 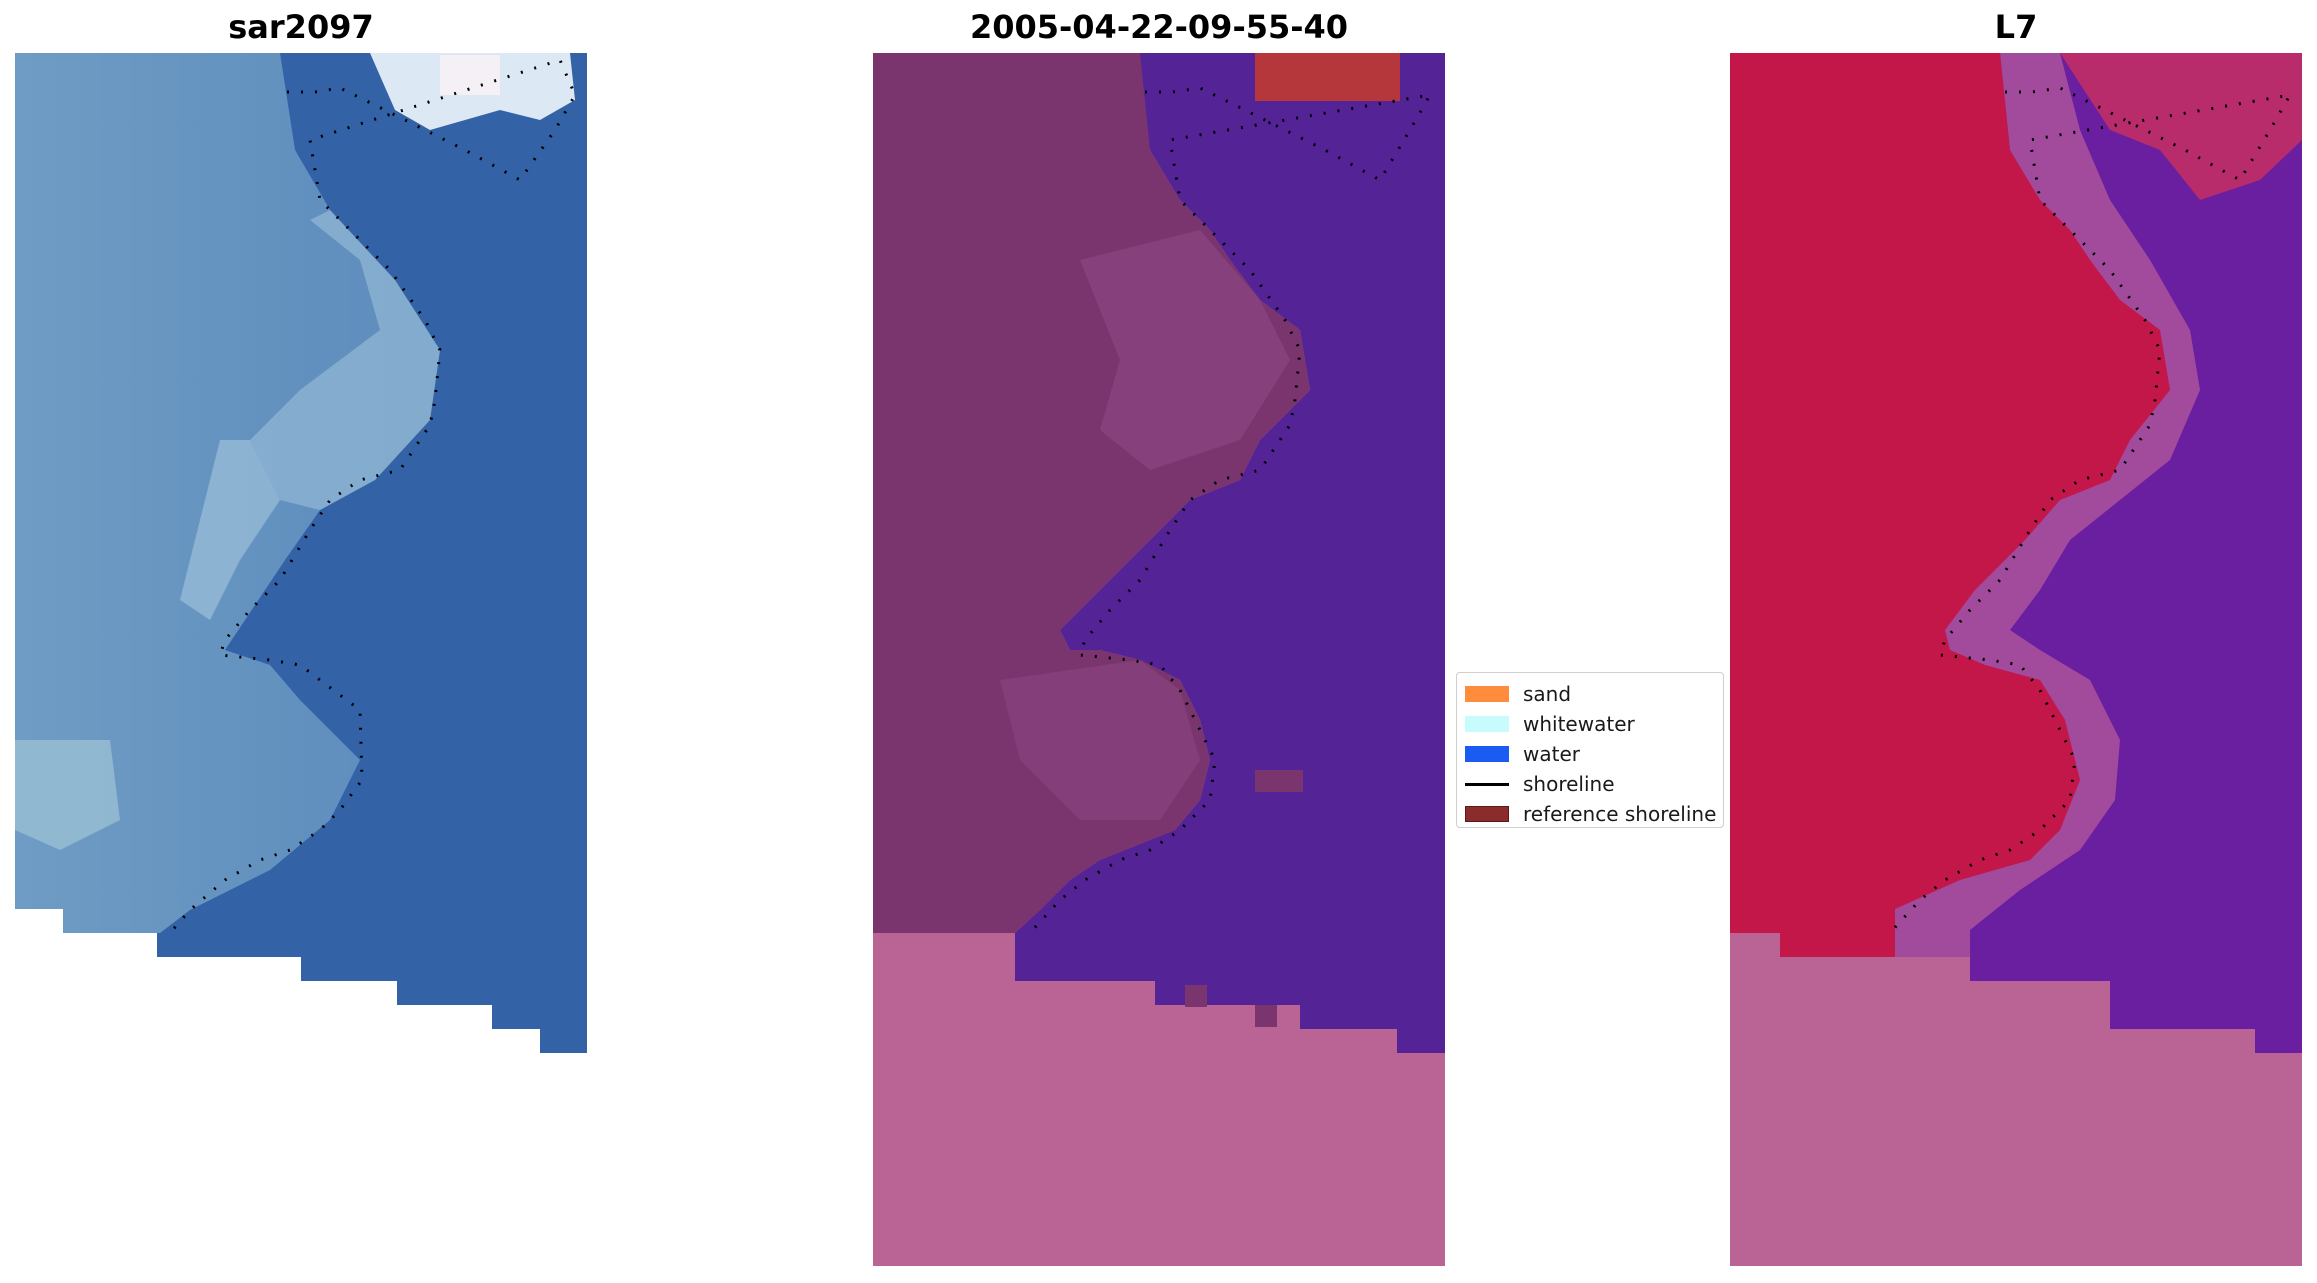 I want to click on legend-item-whitewater: whitewater, so click(x=1594, y=724).